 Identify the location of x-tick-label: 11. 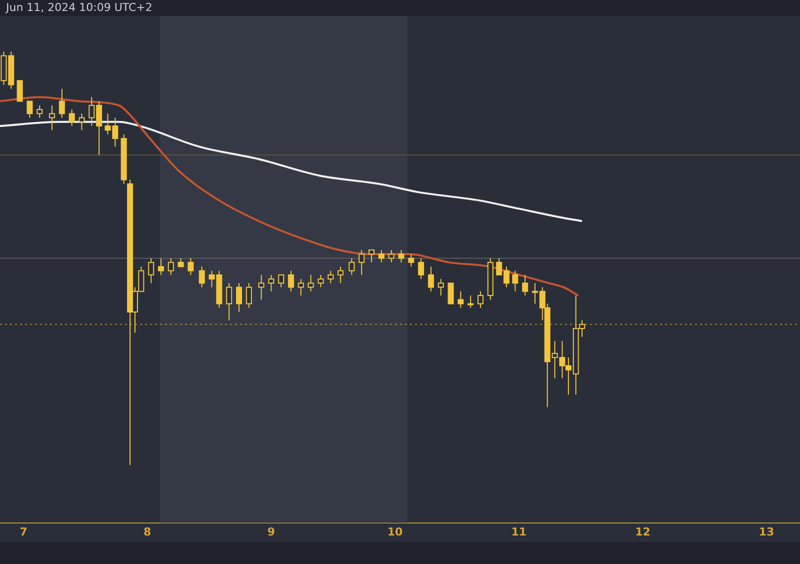
(519, 531).